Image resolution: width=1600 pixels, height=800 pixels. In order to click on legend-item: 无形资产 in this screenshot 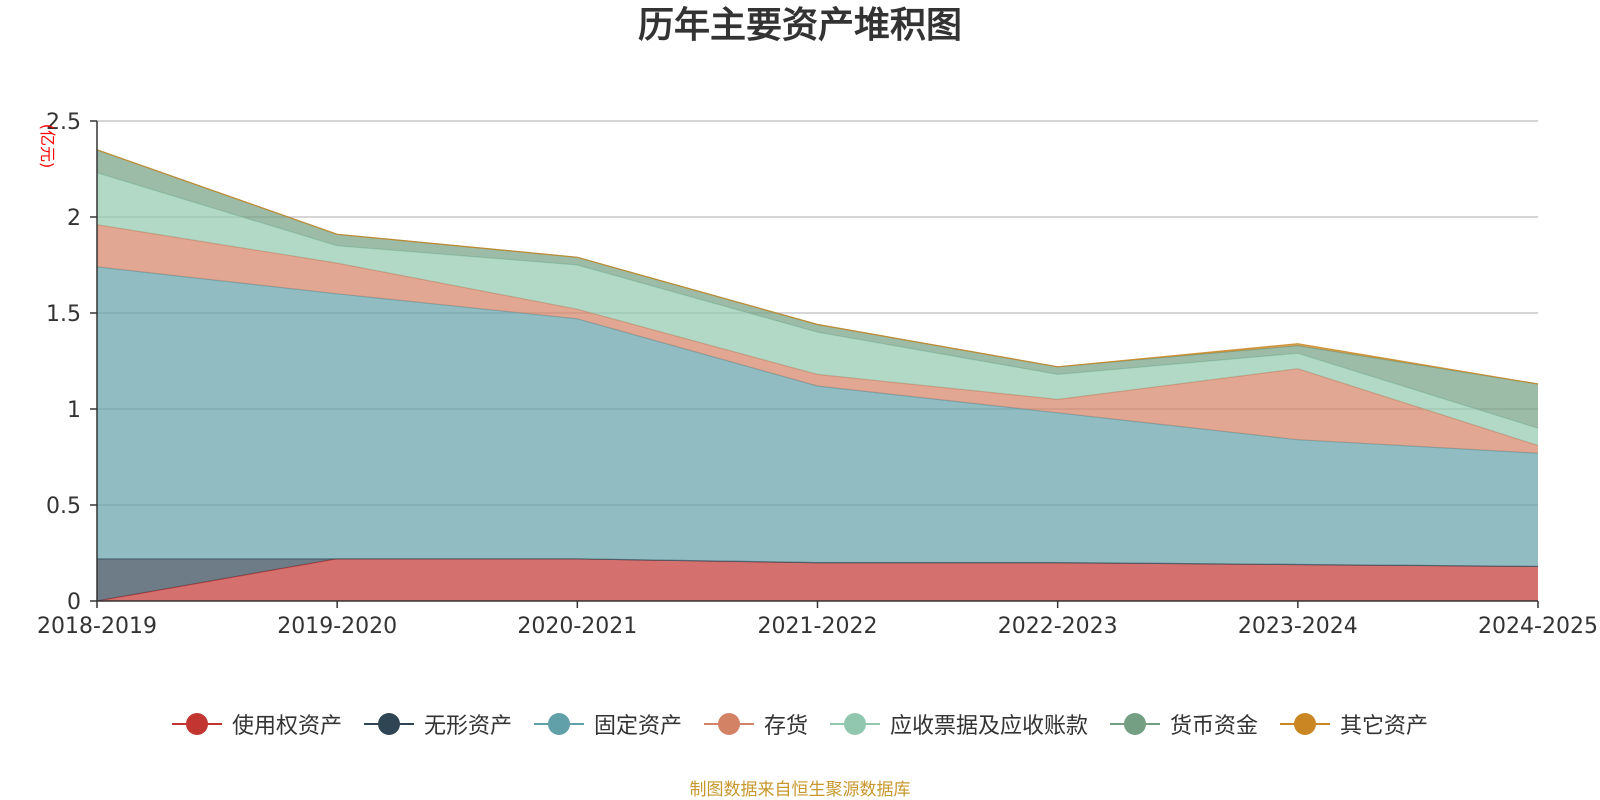, I will do `click(437, 724)`.